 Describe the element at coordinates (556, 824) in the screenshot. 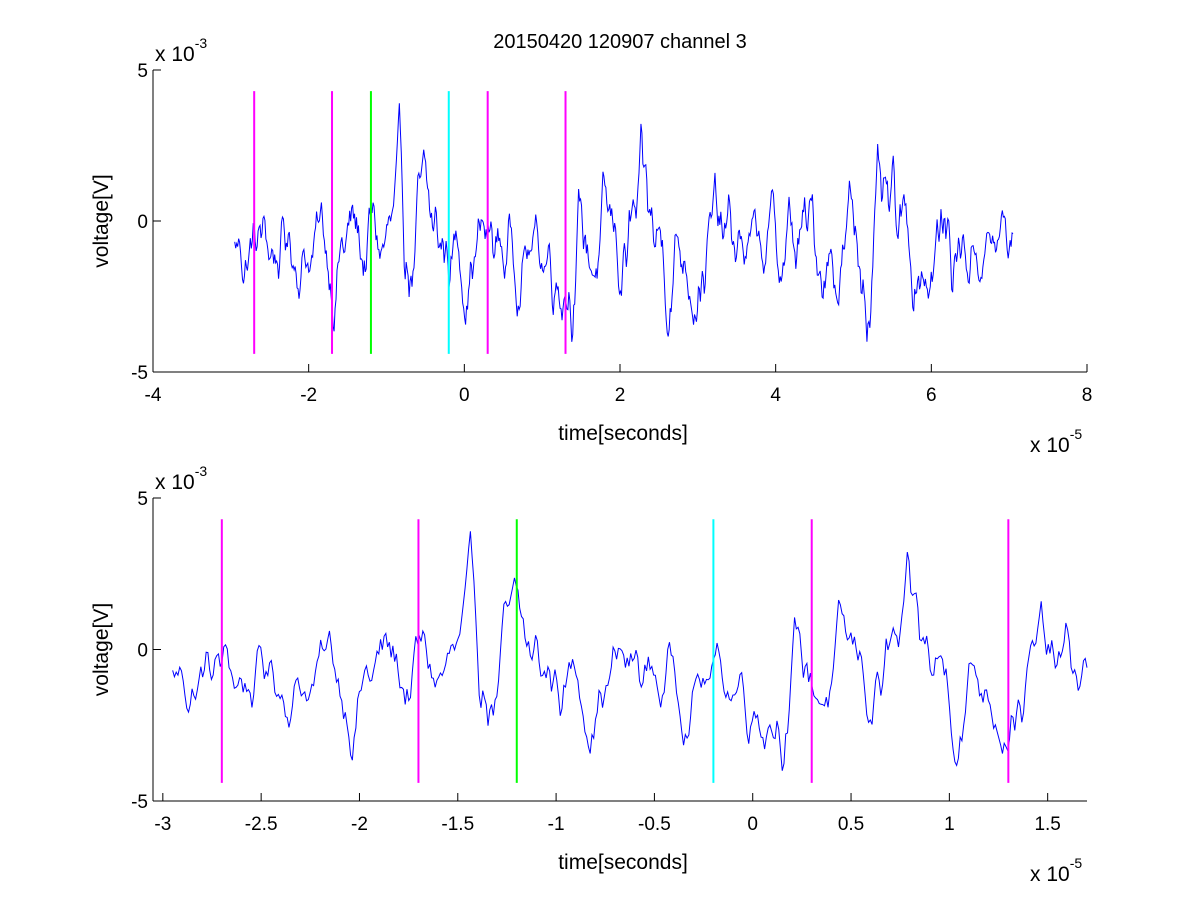

I see `x-tick-label: -1` at that location.